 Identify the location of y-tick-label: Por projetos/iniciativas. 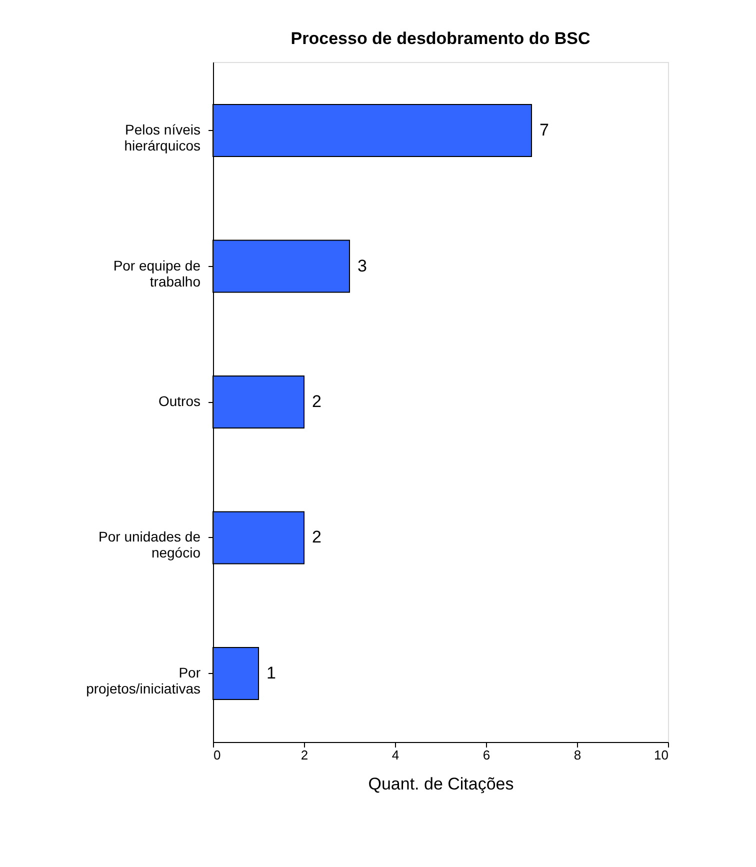
(143, 680).